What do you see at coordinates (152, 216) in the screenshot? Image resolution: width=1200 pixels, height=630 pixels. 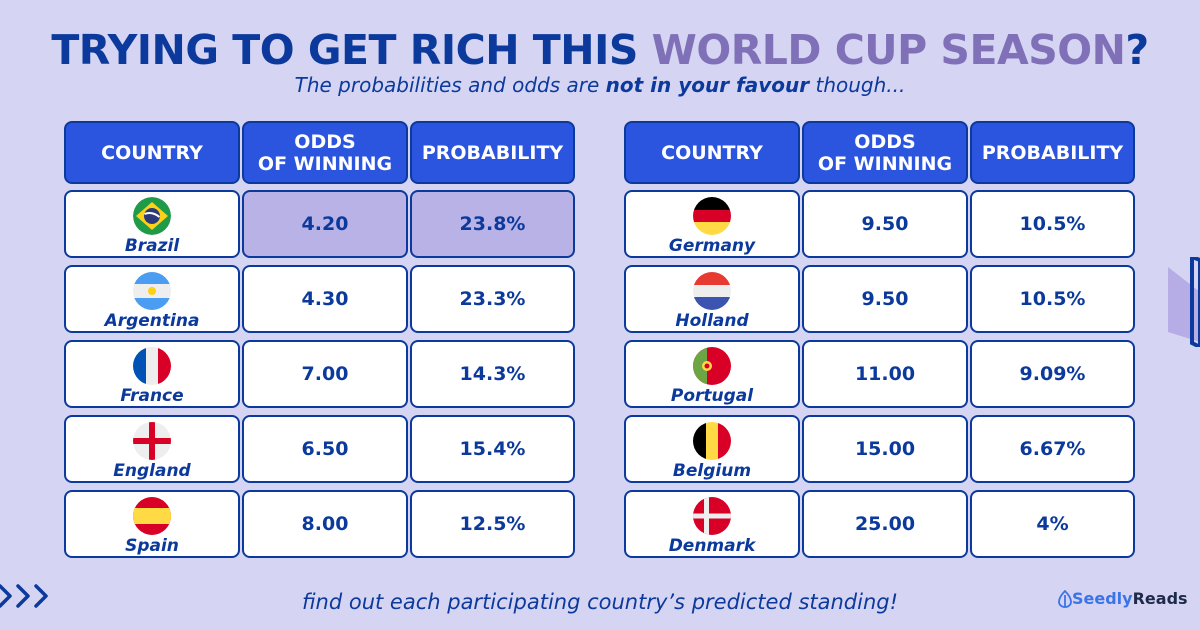 I see `brazil-flag-icon` at bounding box center [152, 216].